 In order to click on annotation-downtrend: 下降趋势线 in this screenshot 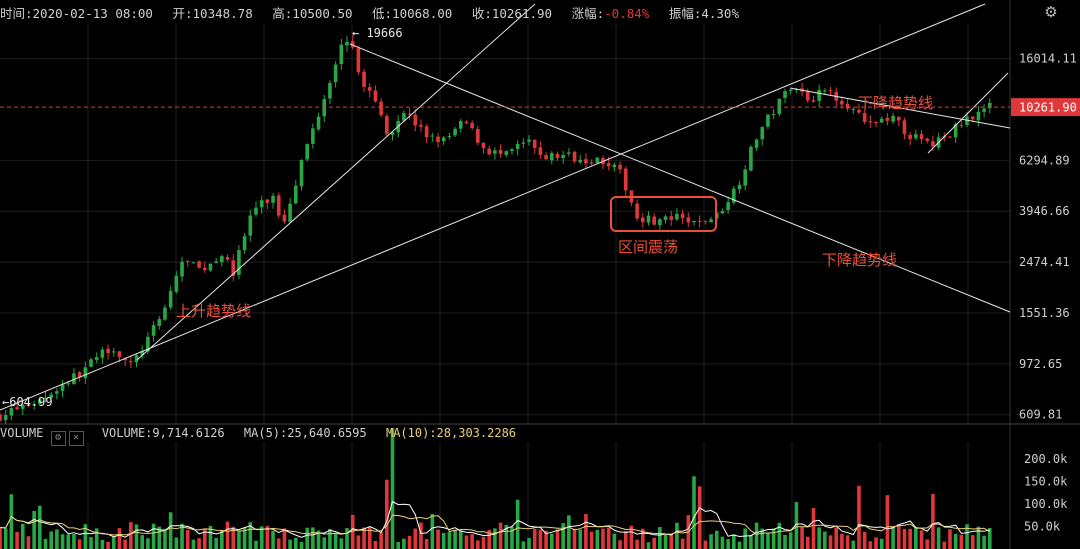, I will do `click(859, 260)`.